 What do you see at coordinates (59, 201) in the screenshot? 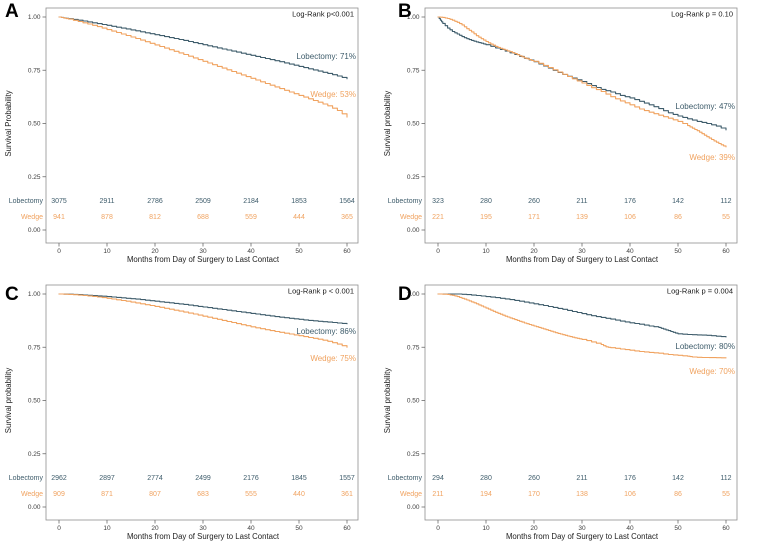
I see `risk-count-lobectomy-m0: 3075` at bounding box center [59, 201].